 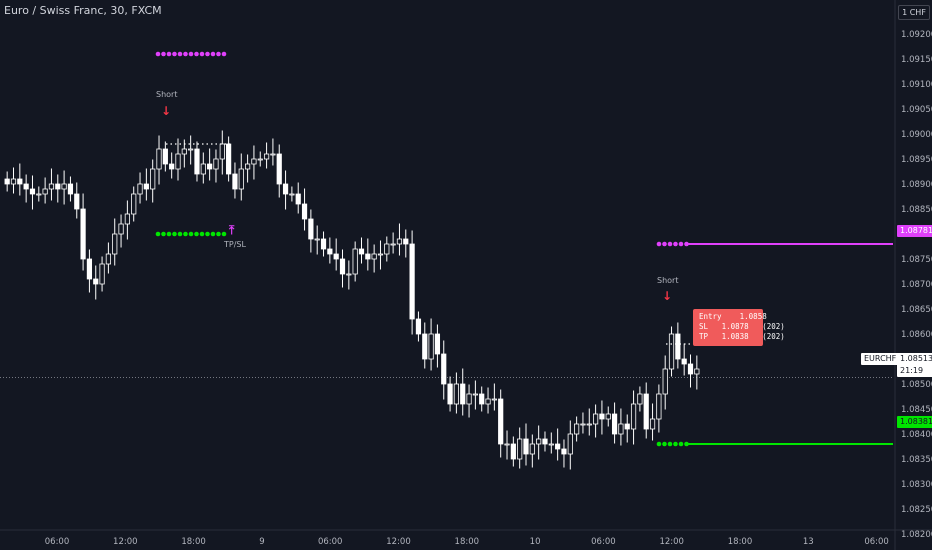 What do you see at coordinates (83, 10) in the screenshot?
I see `symbol-title: Euro / Swiss Franc, 30, FXCM` at bounding box center [83, 10].